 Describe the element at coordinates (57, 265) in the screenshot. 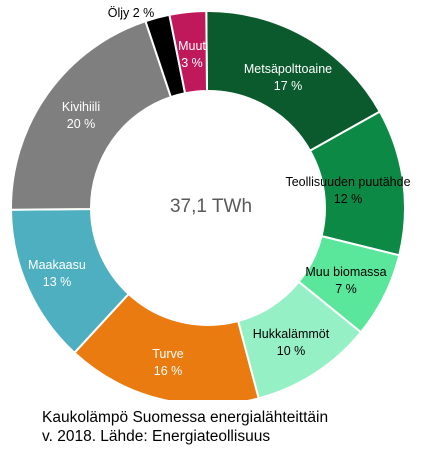

I see `slice-name-maakaasu: Maakaasu` at that location.